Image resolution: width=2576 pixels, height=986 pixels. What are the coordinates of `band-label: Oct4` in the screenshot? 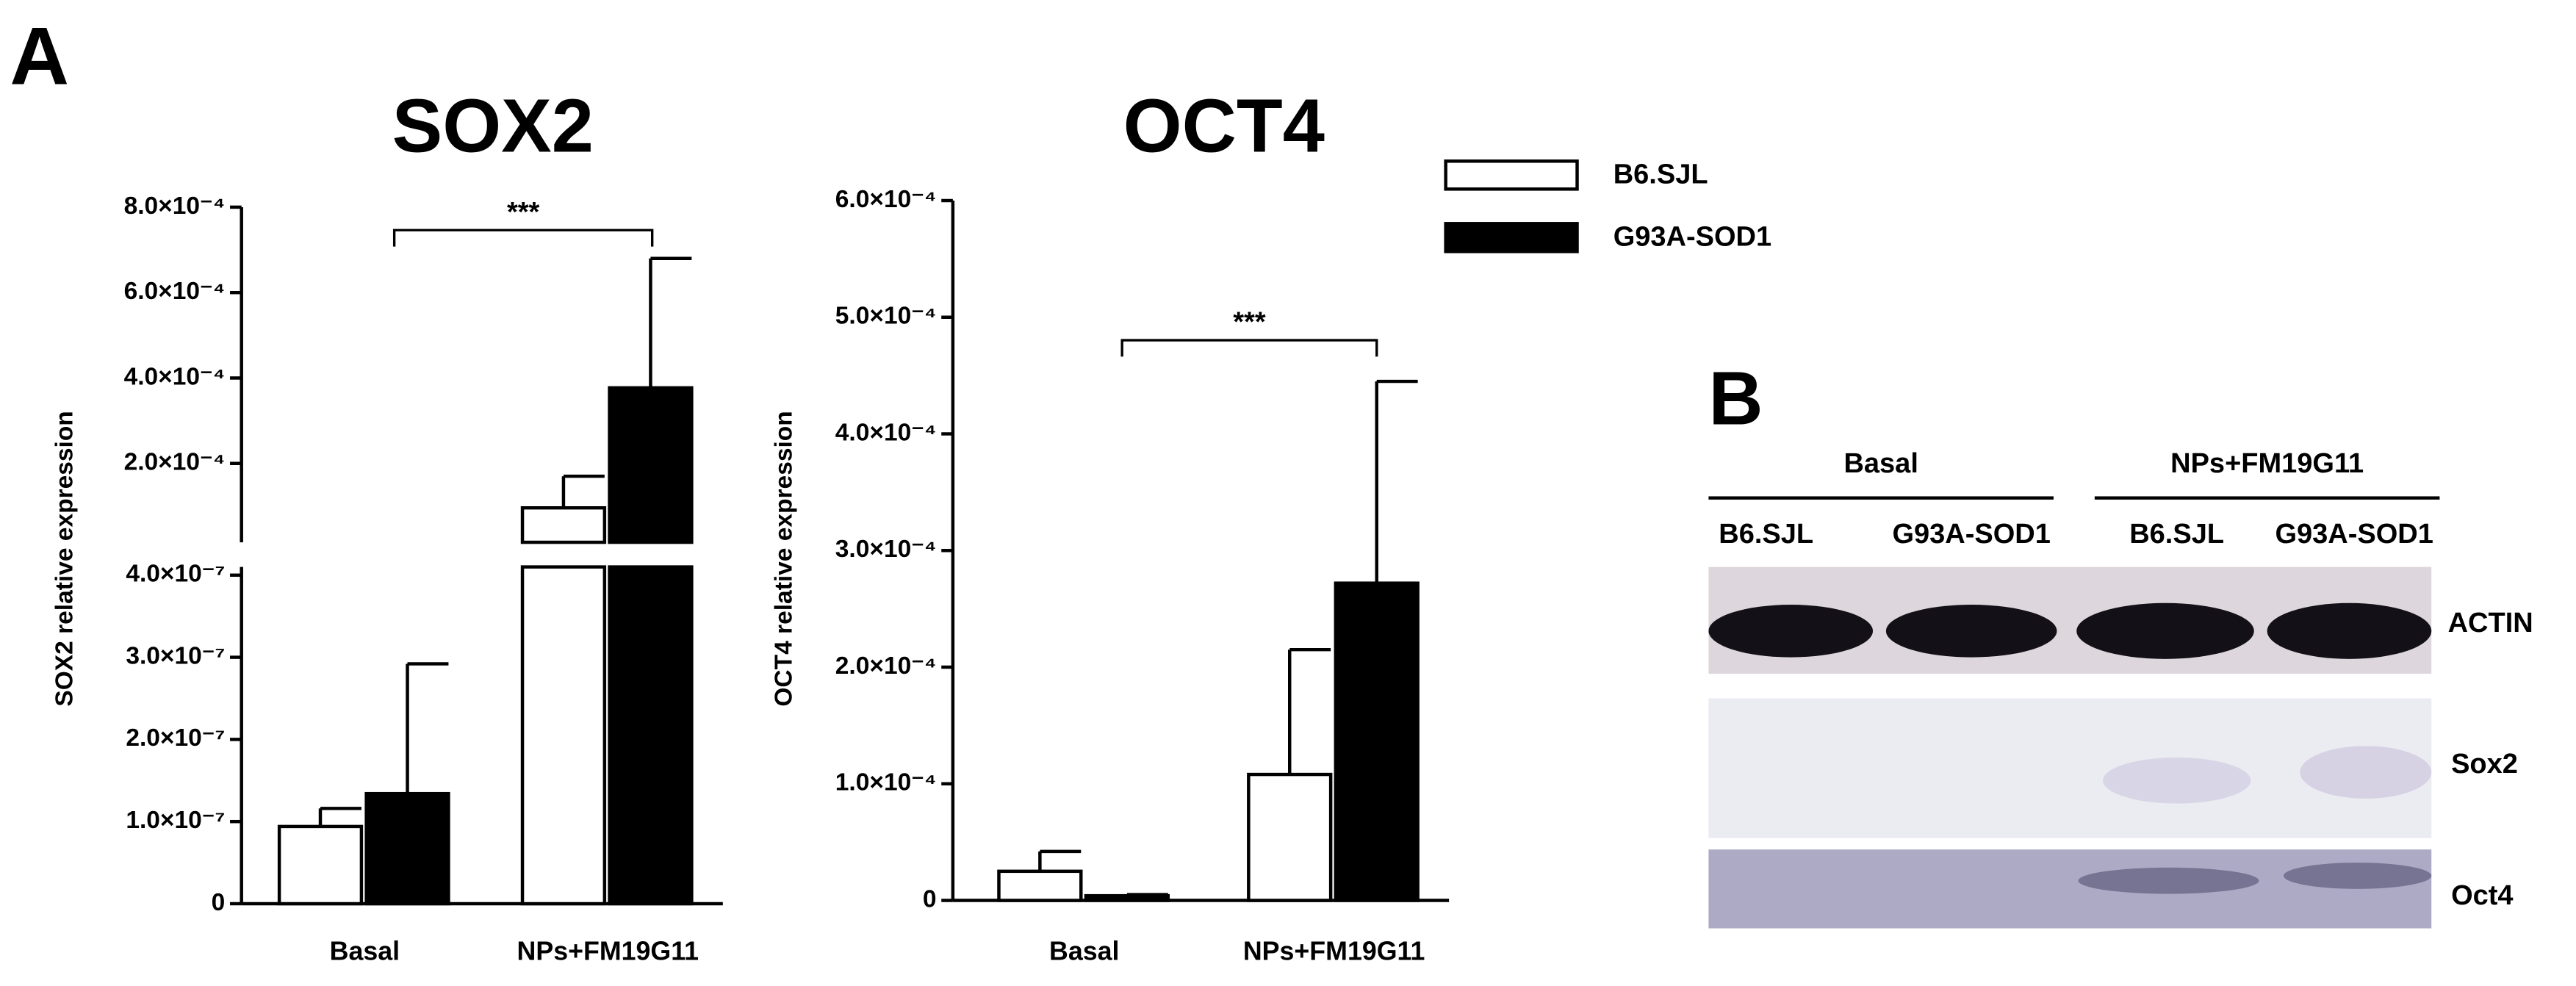 It's located at (2482, 895).